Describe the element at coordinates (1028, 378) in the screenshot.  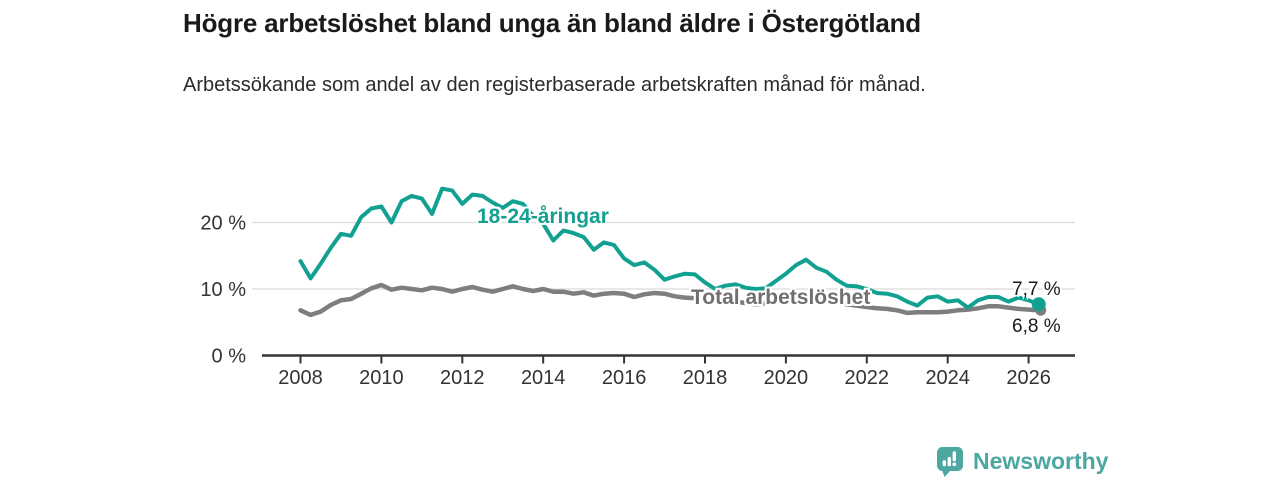
I see `x-tick-label: 2026` at that location.